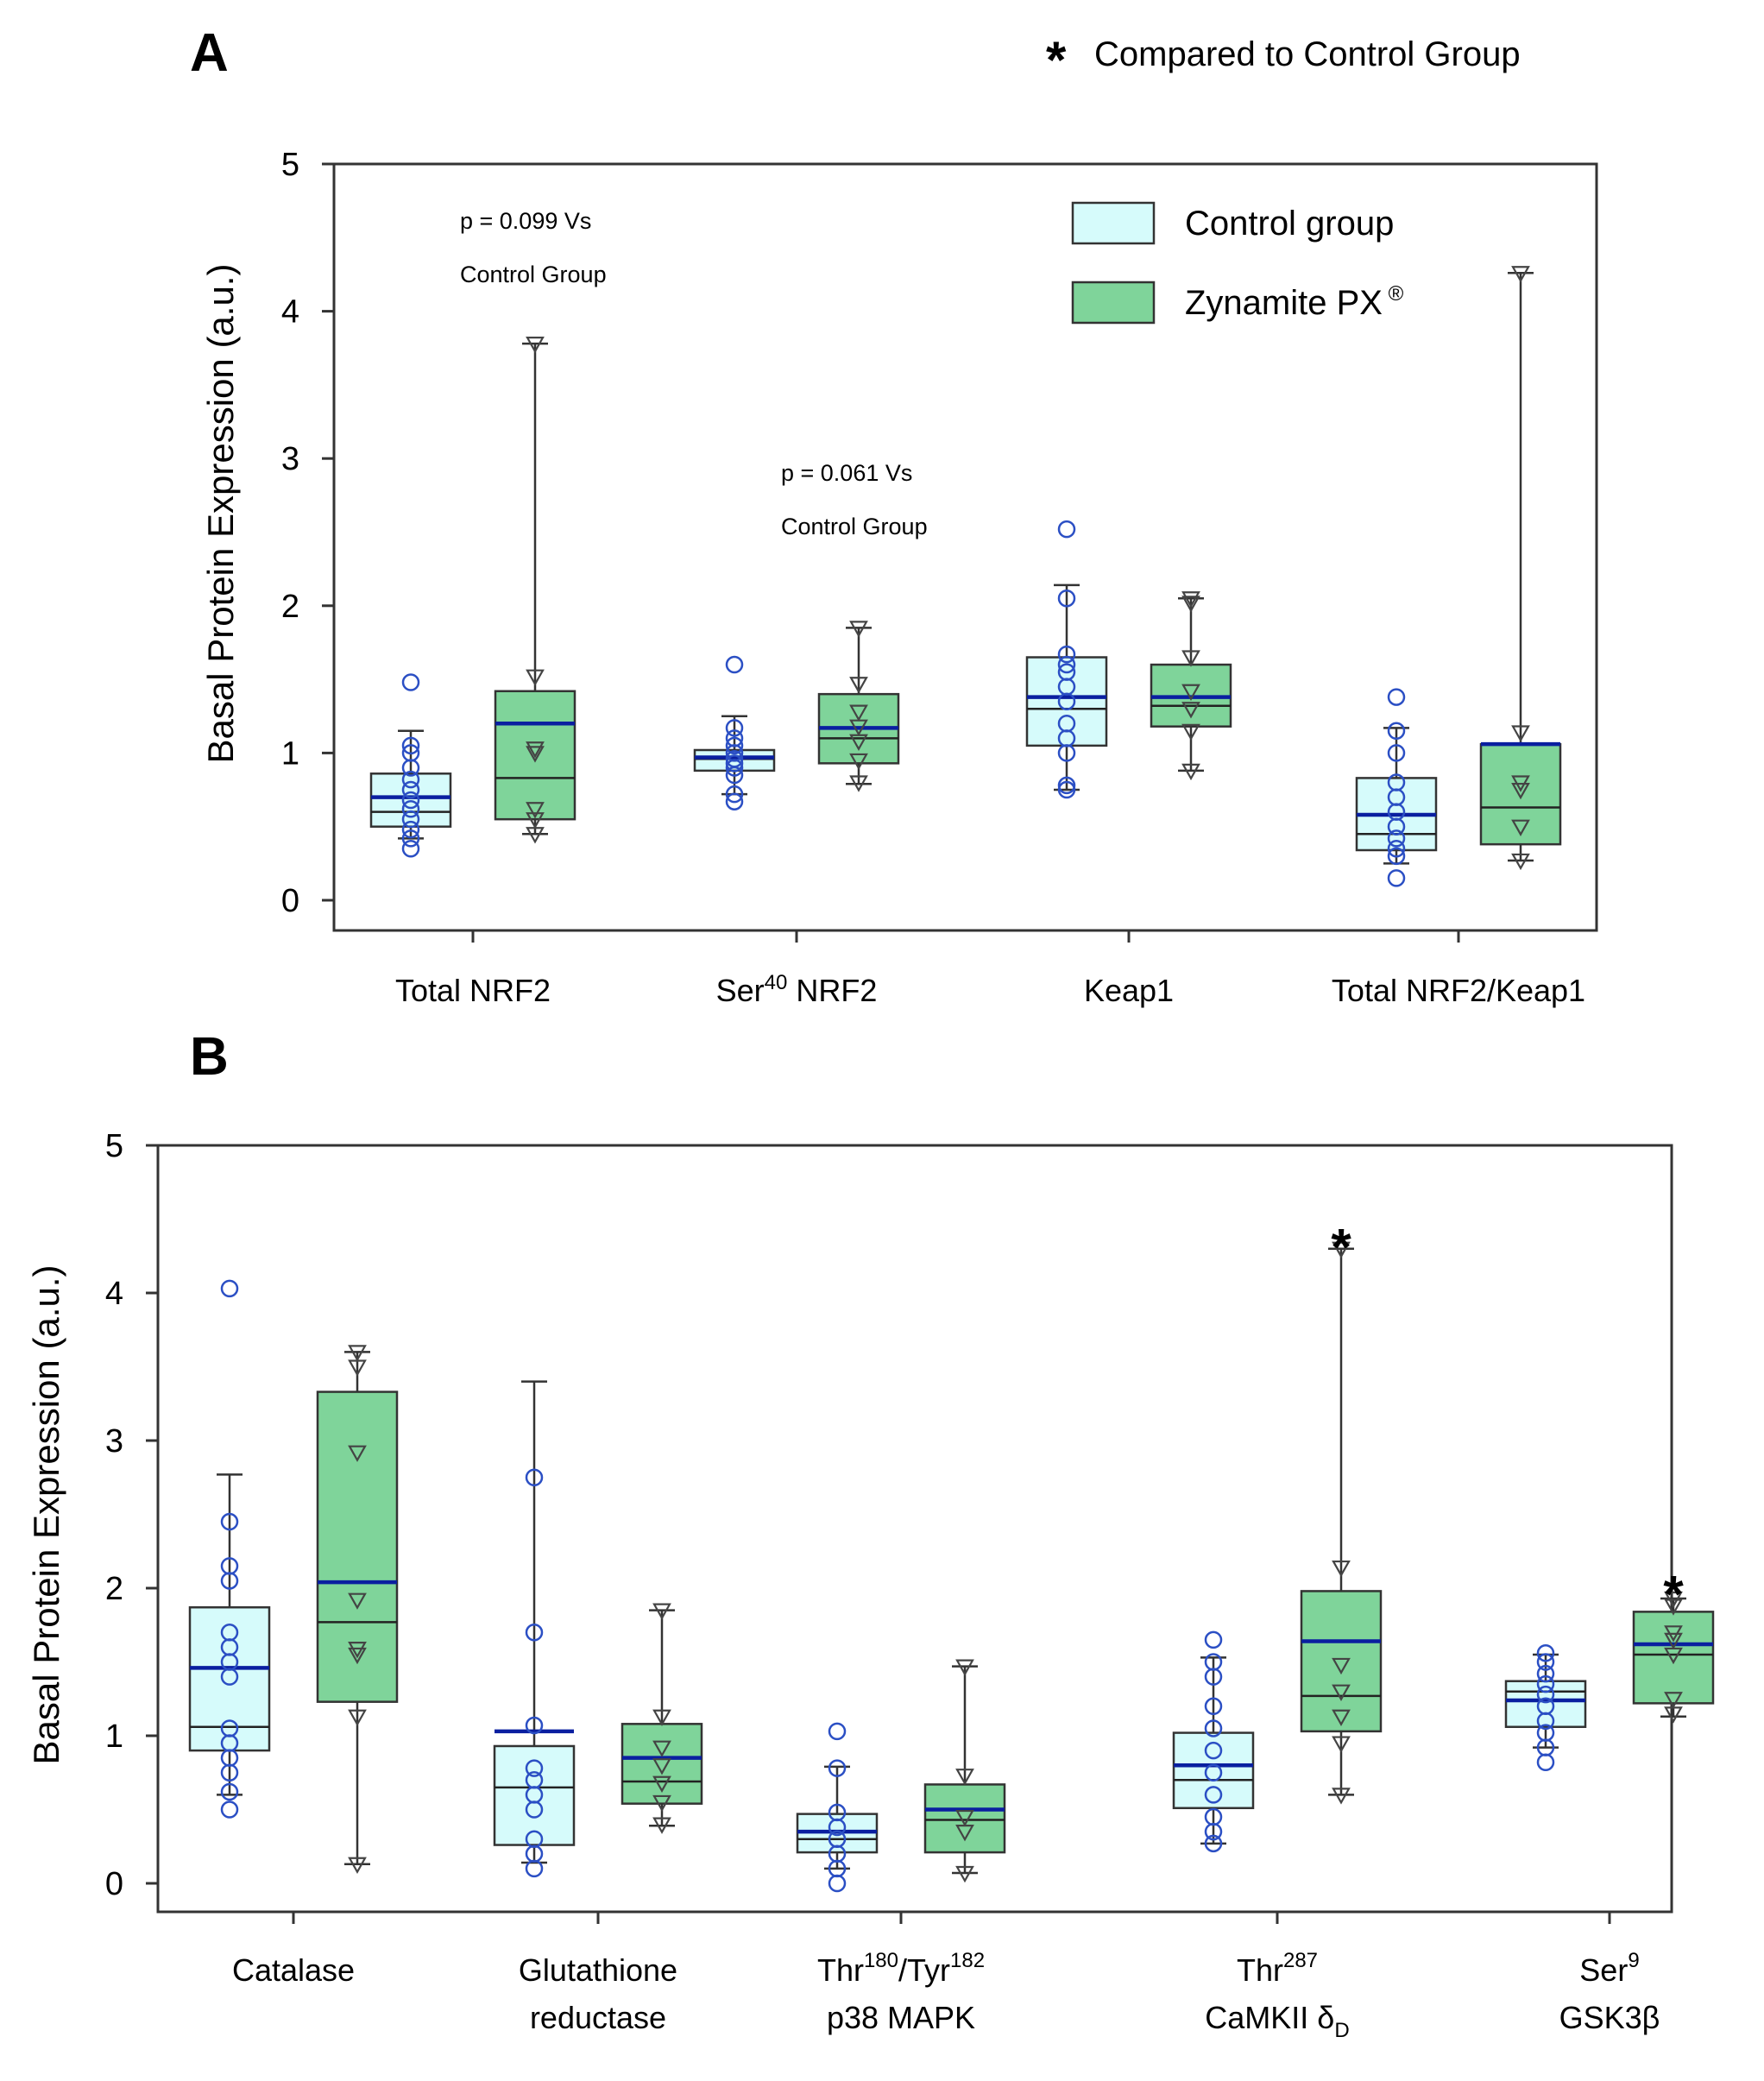 The height and width of the screenshot is (2081, 1764). What do you see at coordinates (1301, 1960) in the screenshot?
I see `category-superscript: 287` at bounding box center [1301, 1960].